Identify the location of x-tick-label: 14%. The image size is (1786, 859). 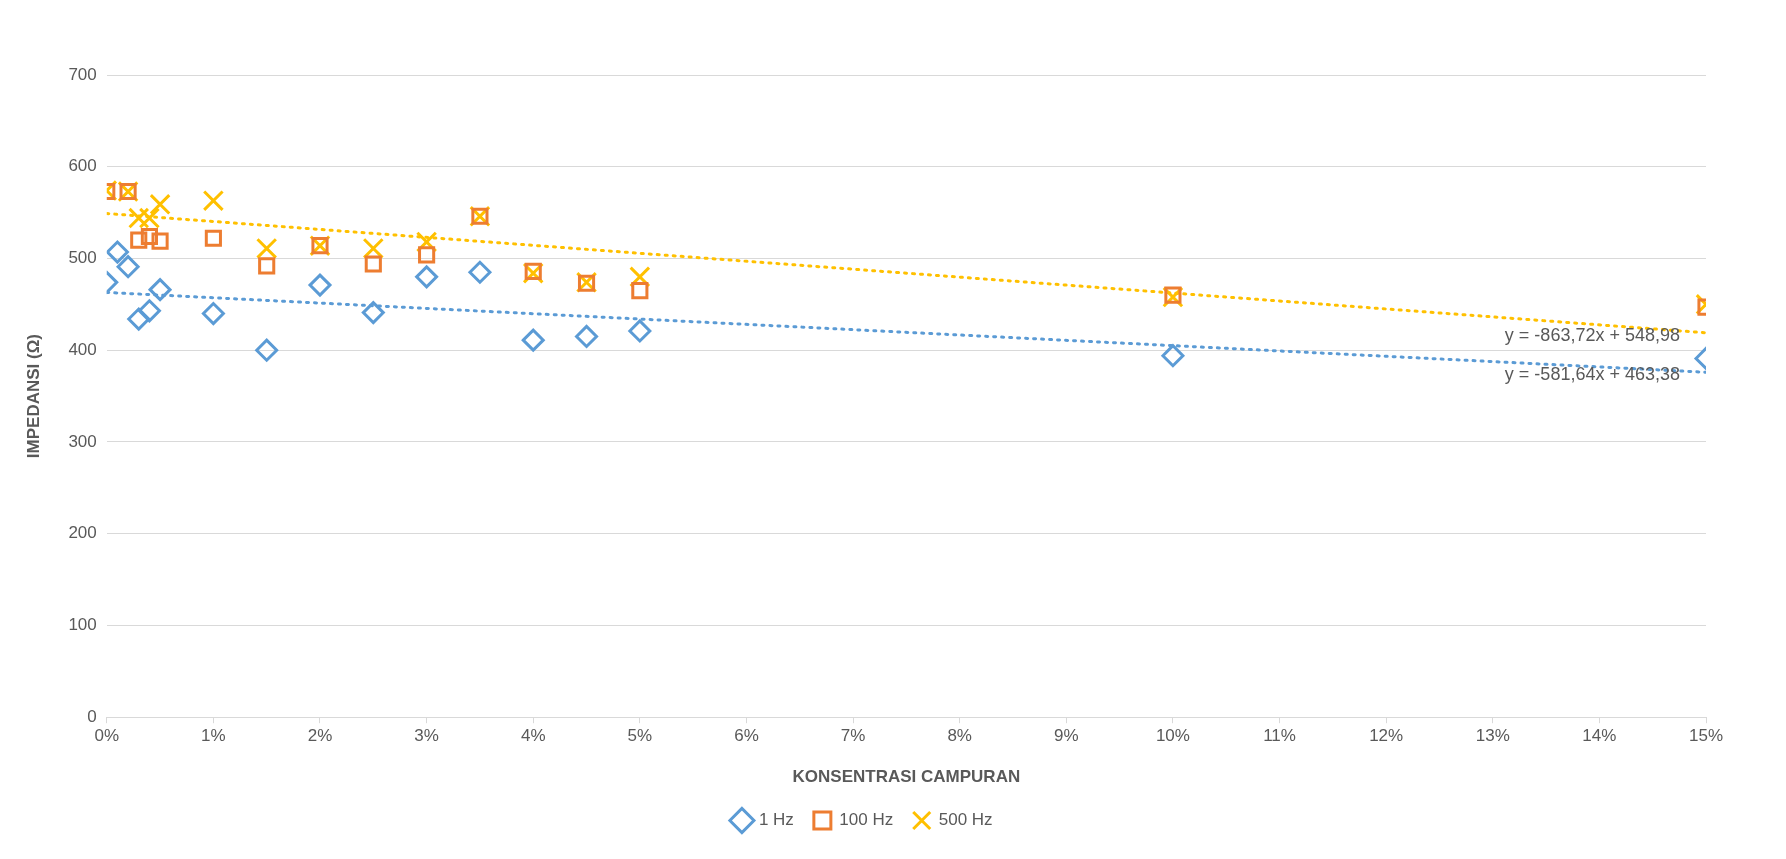
(1599, 736).